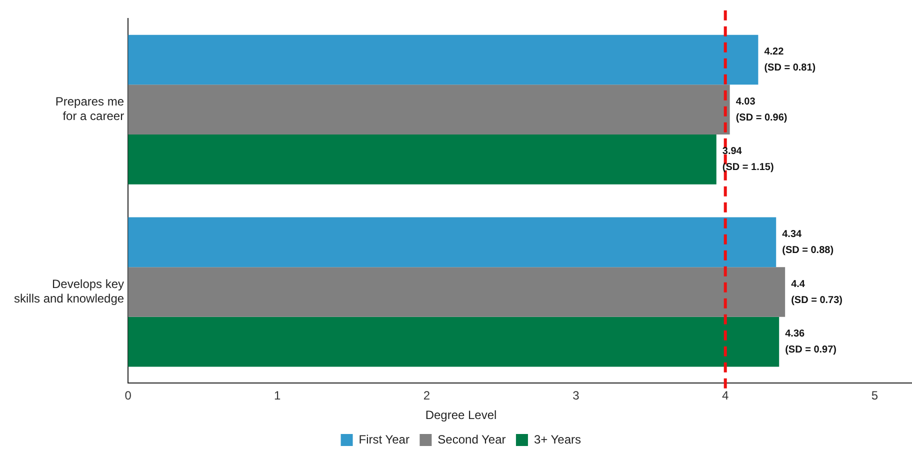 Image resolution: width=912 pixels, height=456 pixels. What do you see at coordinates (472, 439) in the screenshot?
I see `legend-label: Second Year` at bounding box center [472, 439].